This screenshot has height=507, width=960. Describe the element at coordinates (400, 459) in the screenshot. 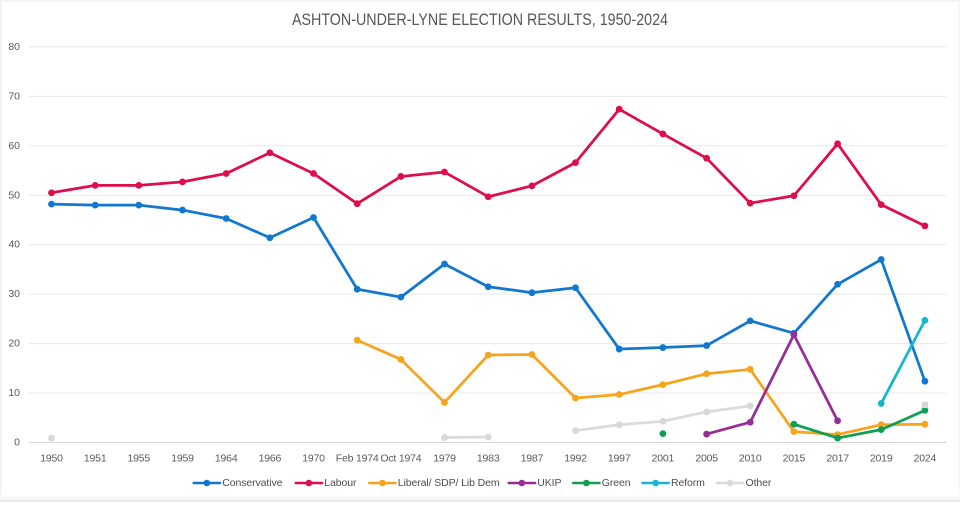

I see `svg-text: Oct 1974` at that location.